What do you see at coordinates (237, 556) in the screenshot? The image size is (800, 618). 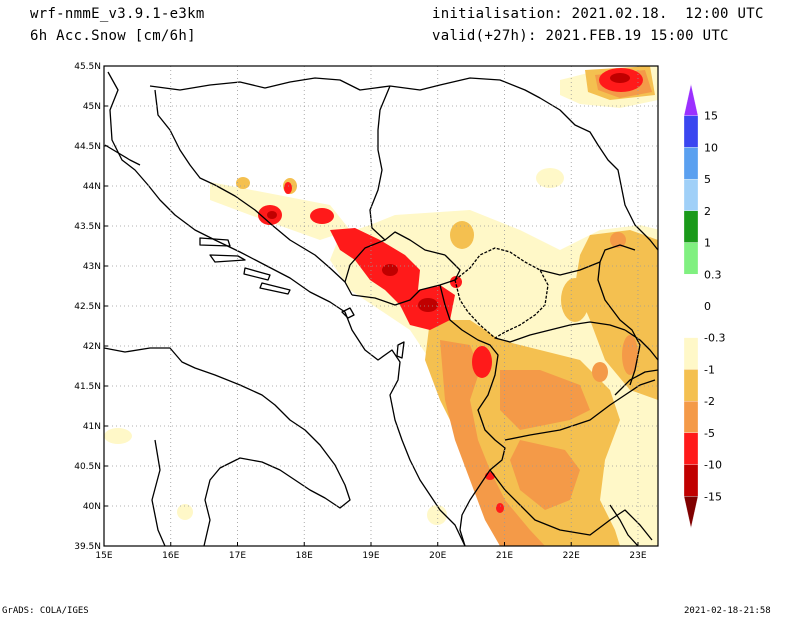 I see `lon-tick-label: 17E` at bounding box center [237, 556].